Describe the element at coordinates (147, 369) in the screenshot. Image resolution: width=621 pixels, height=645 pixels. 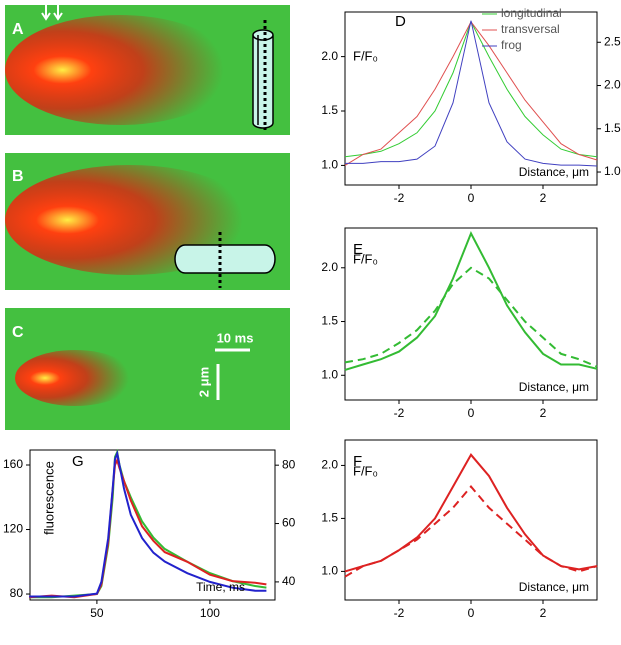
I see `image-c: C 10 ms 2 μm` at that location.